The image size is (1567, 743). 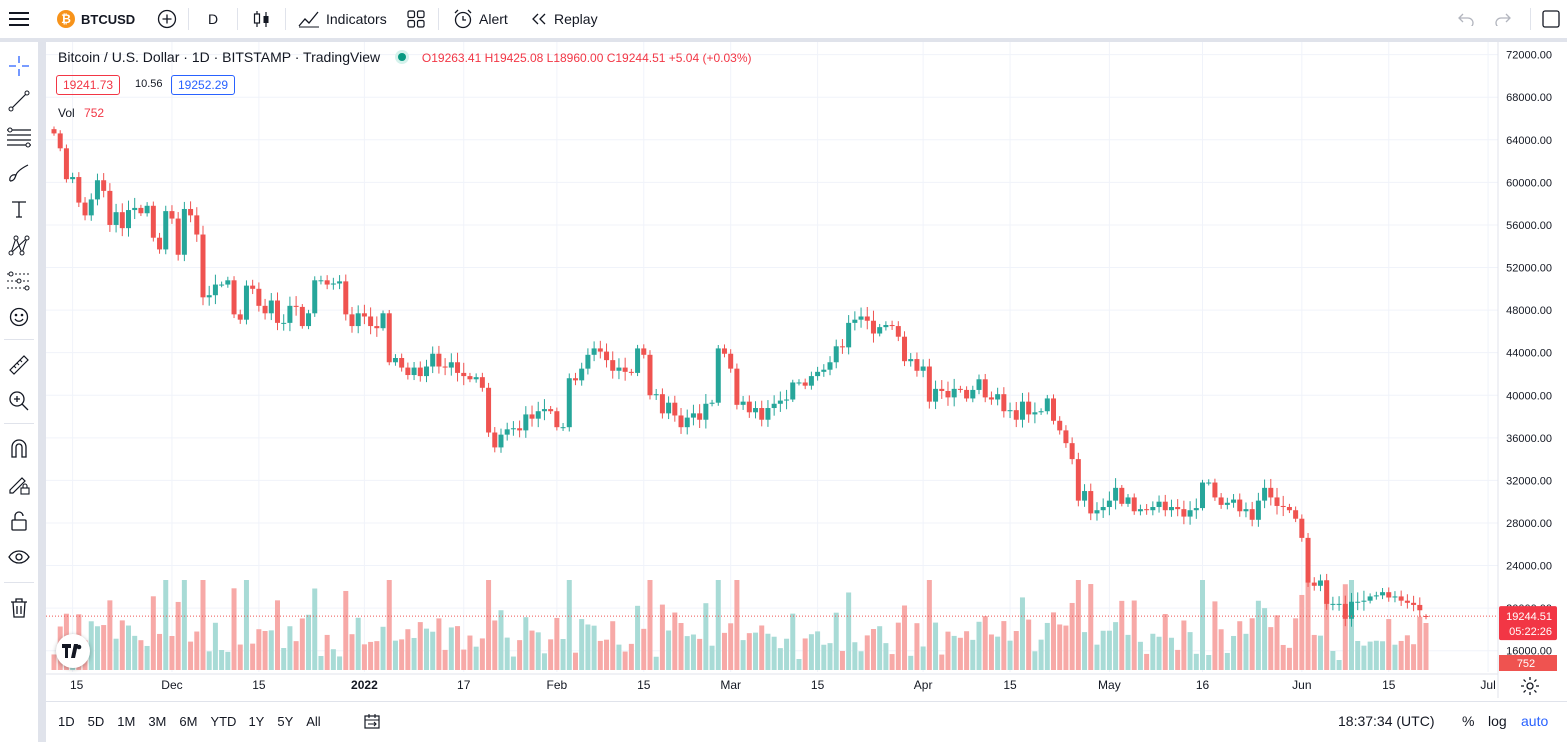 I want to click on log-toggle: log, so click(x=1497, y=721).